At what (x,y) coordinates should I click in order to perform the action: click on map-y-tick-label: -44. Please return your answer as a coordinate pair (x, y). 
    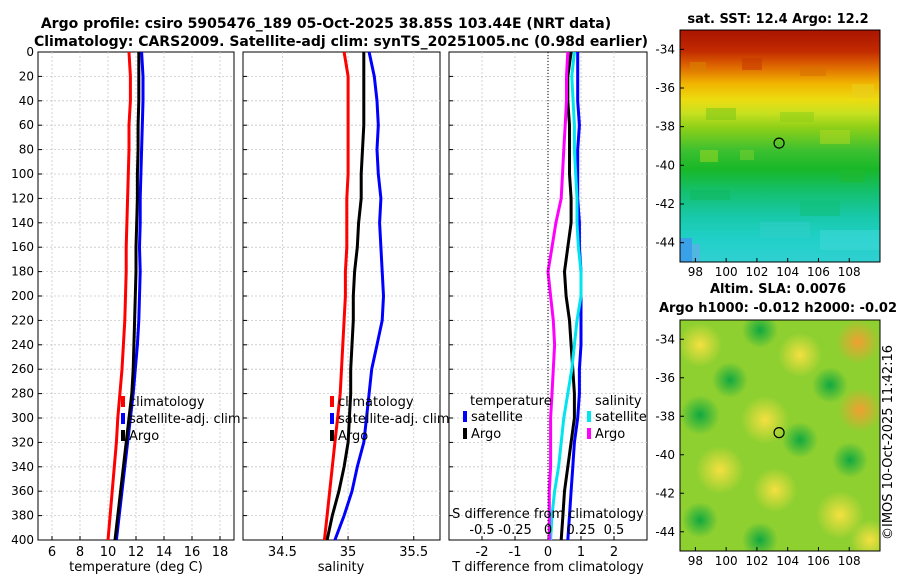
    Looking at the image, I should click on (665, 532).